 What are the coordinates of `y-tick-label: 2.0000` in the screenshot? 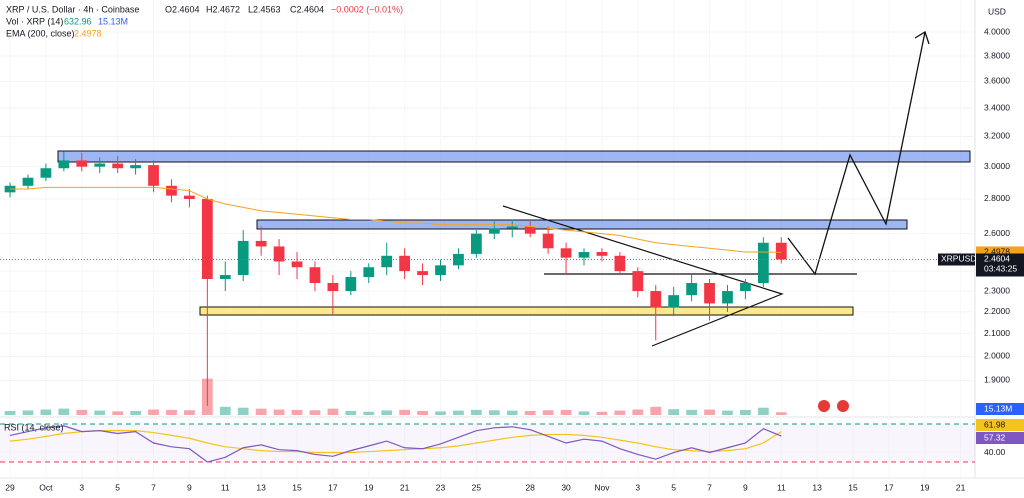 It's located at (997, 356).